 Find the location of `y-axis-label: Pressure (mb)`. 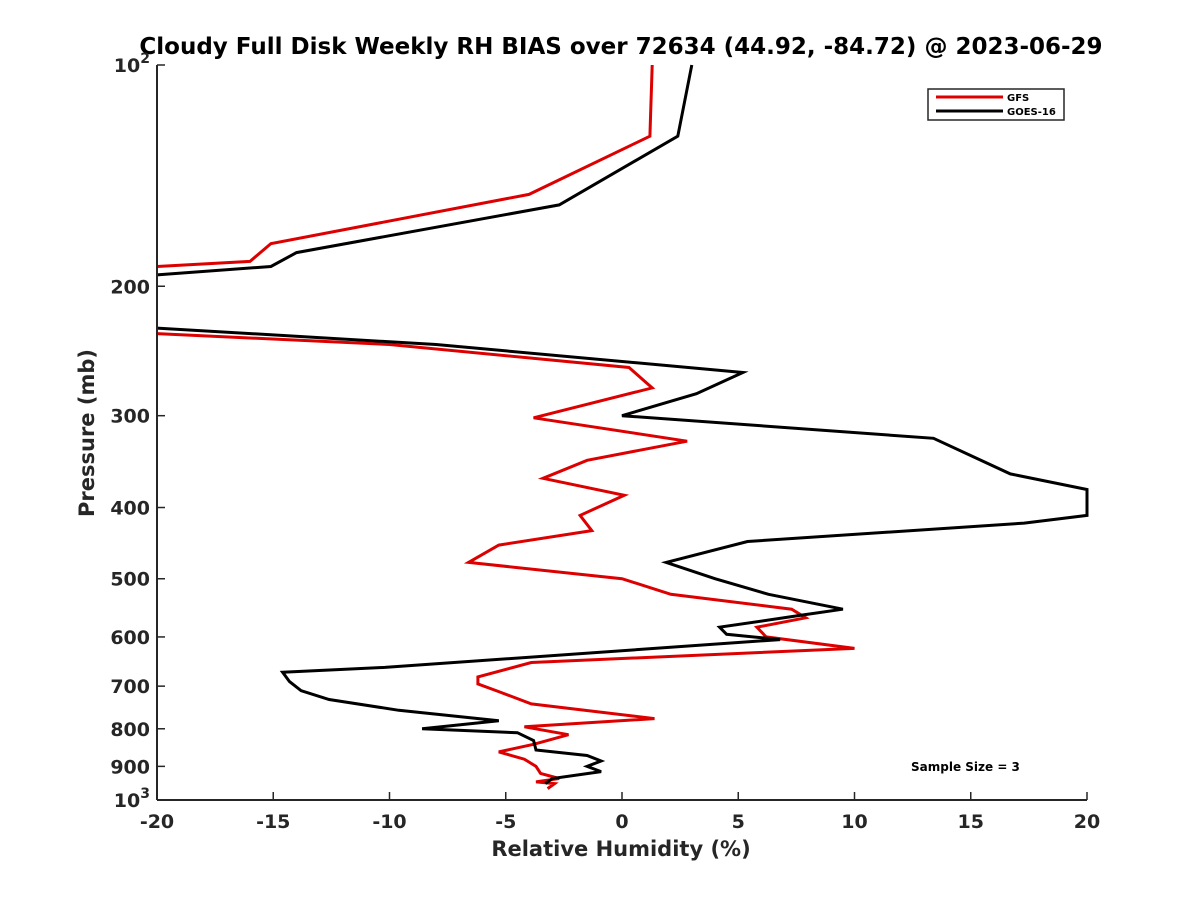

y-axis-label: Pressure (mb) is located at coordinates (87, 433).